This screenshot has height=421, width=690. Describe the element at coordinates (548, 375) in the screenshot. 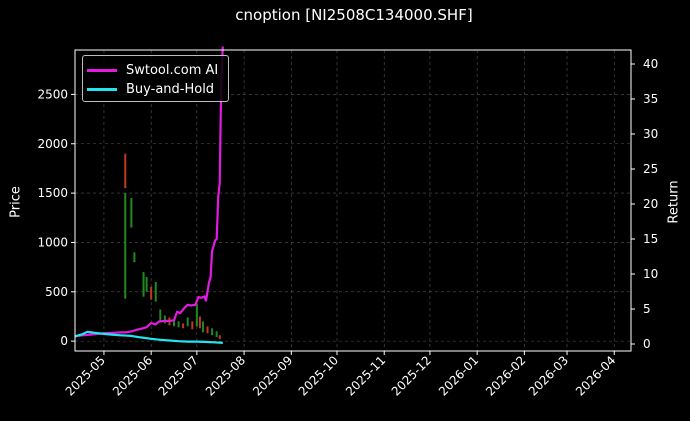

I see `x-tick-label: 2026-03` at that location.